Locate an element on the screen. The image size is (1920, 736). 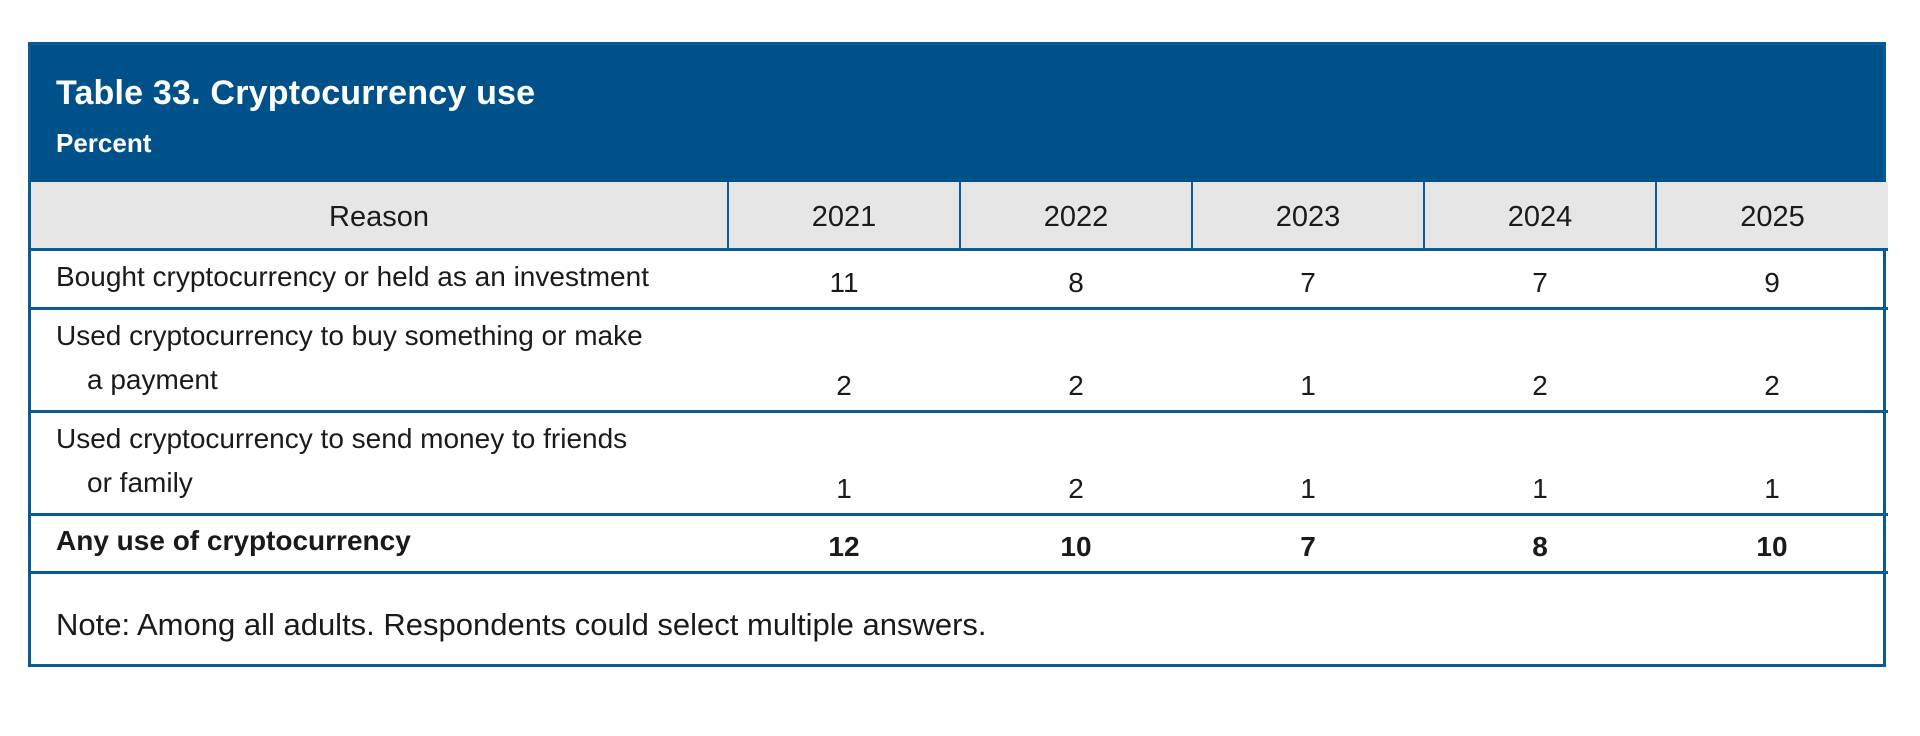
total-cell: 7 is located at coordinates (1308, 544).